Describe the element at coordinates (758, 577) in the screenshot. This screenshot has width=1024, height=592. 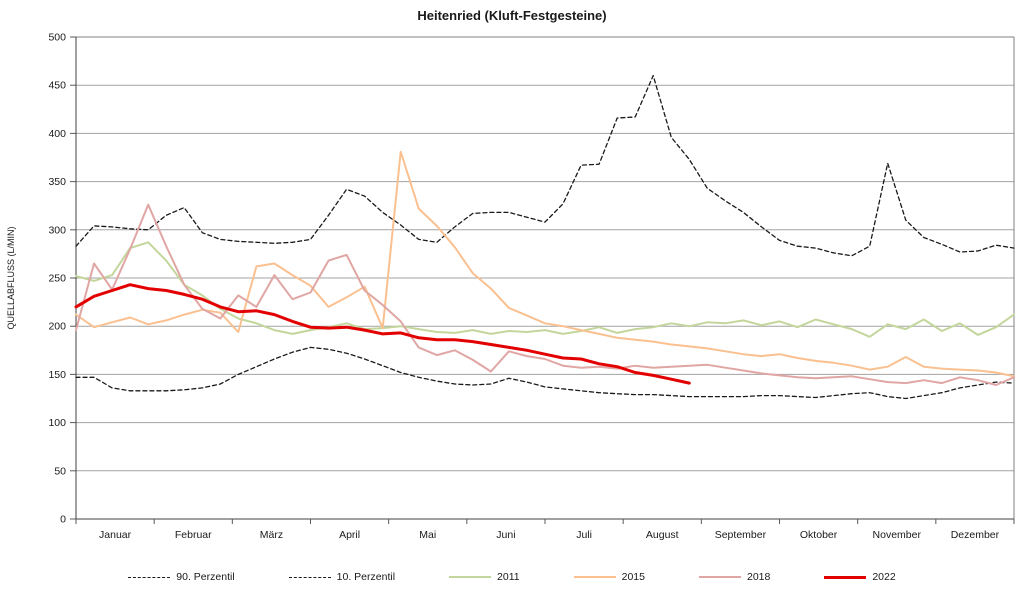
I see `legend-label: 2018` at that location.